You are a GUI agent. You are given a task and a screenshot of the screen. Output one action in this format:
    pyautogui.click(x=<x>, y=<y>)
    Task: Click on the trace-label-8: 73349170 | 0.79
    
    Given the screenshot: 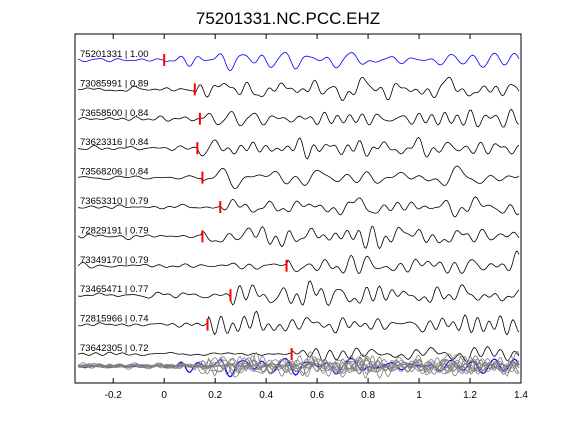 What is the action you would take?
    pyautogui.click(x=114, y=260)
    